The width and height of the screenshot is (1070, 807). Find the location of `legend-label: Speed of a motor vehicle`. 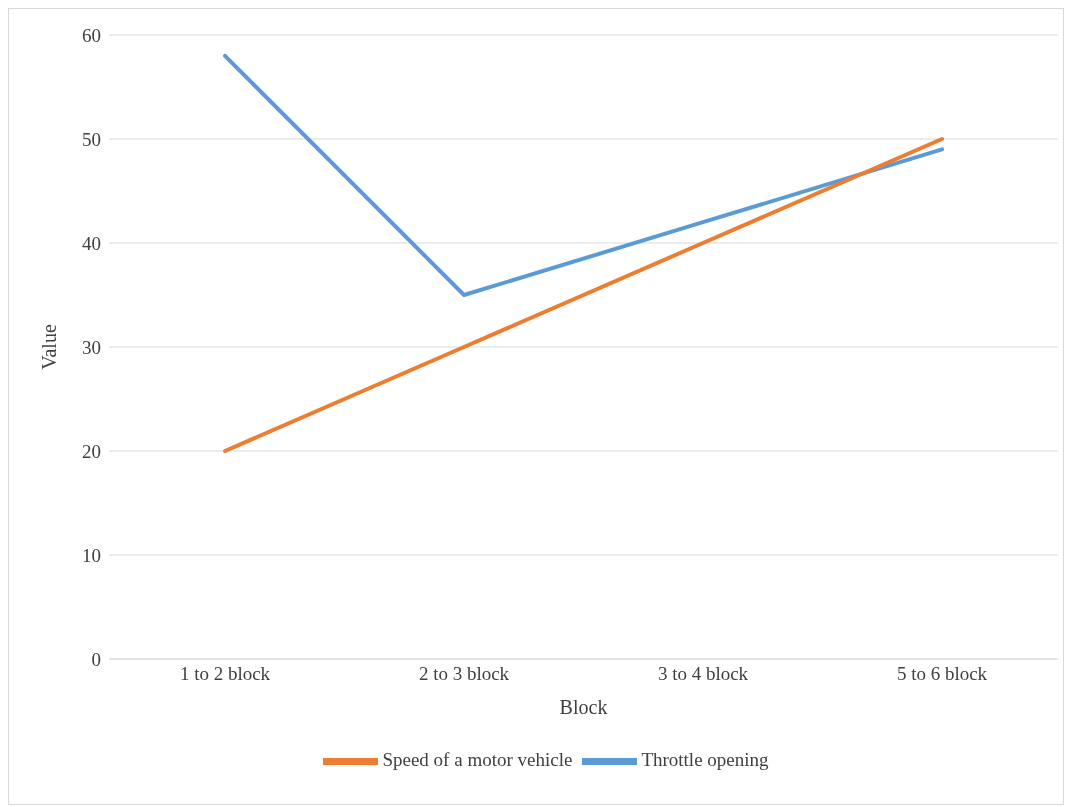

legend-label: Speed of a motor vehicle is located at coordinates (477, 759).